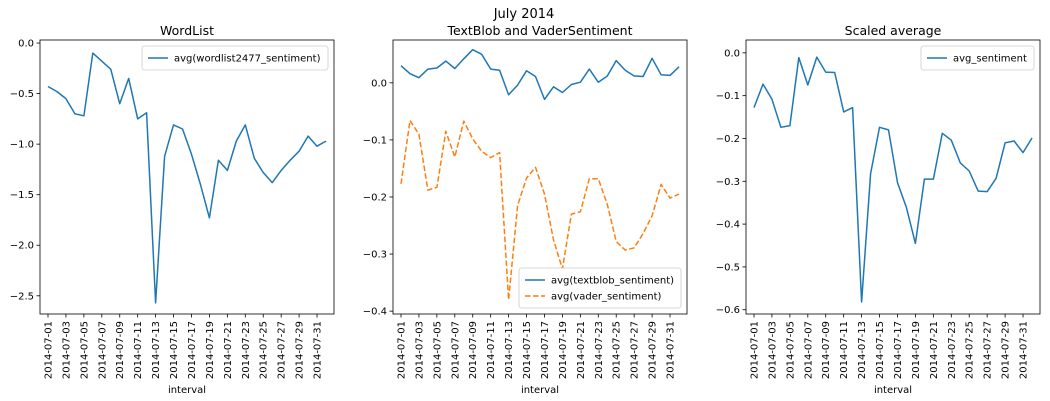  I want to click on legend-label-1: avg(wordlist2477_sentiment), so click(247, 59).